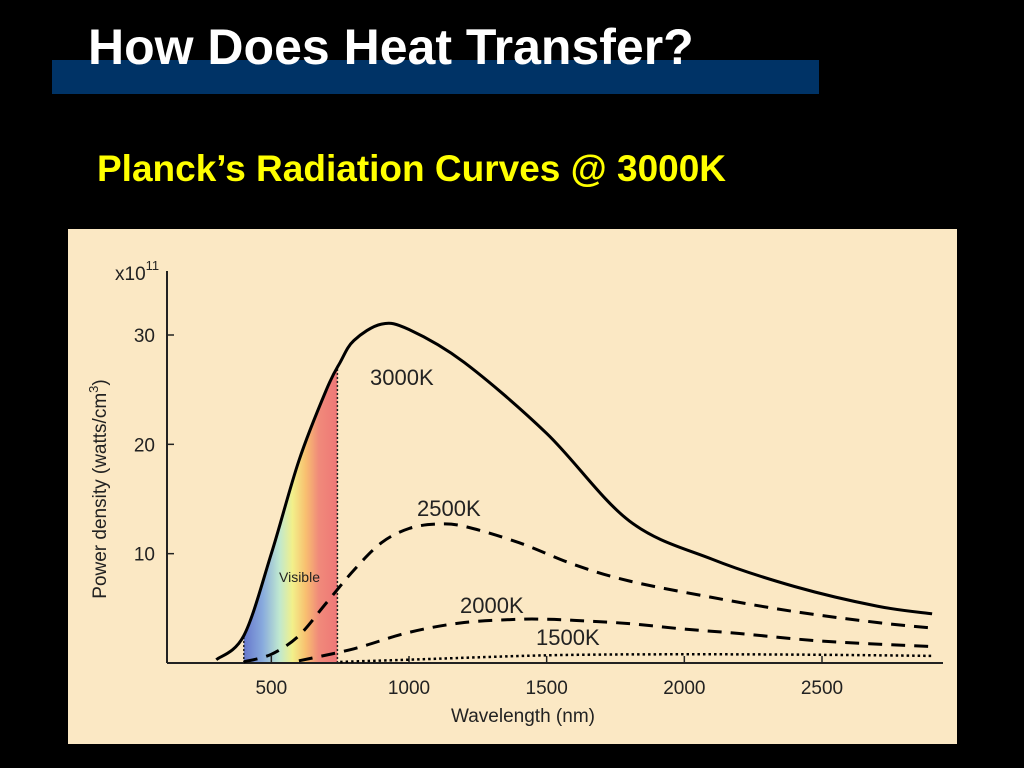 Image resolution: width=1024 pixels, height=768 pixels. Describe the element at coordinates (523, 716) in the screenshot. I see `x-axis-label: Wavelength (nm)` at that location.